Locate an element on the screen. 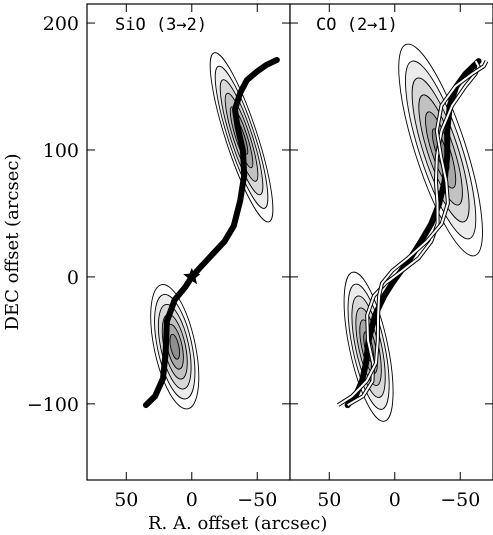 The height and width of the screenshot is (535, 493). sio-y-tick-labels: 200 100 0 −100 is located at coordinates (53, 214).